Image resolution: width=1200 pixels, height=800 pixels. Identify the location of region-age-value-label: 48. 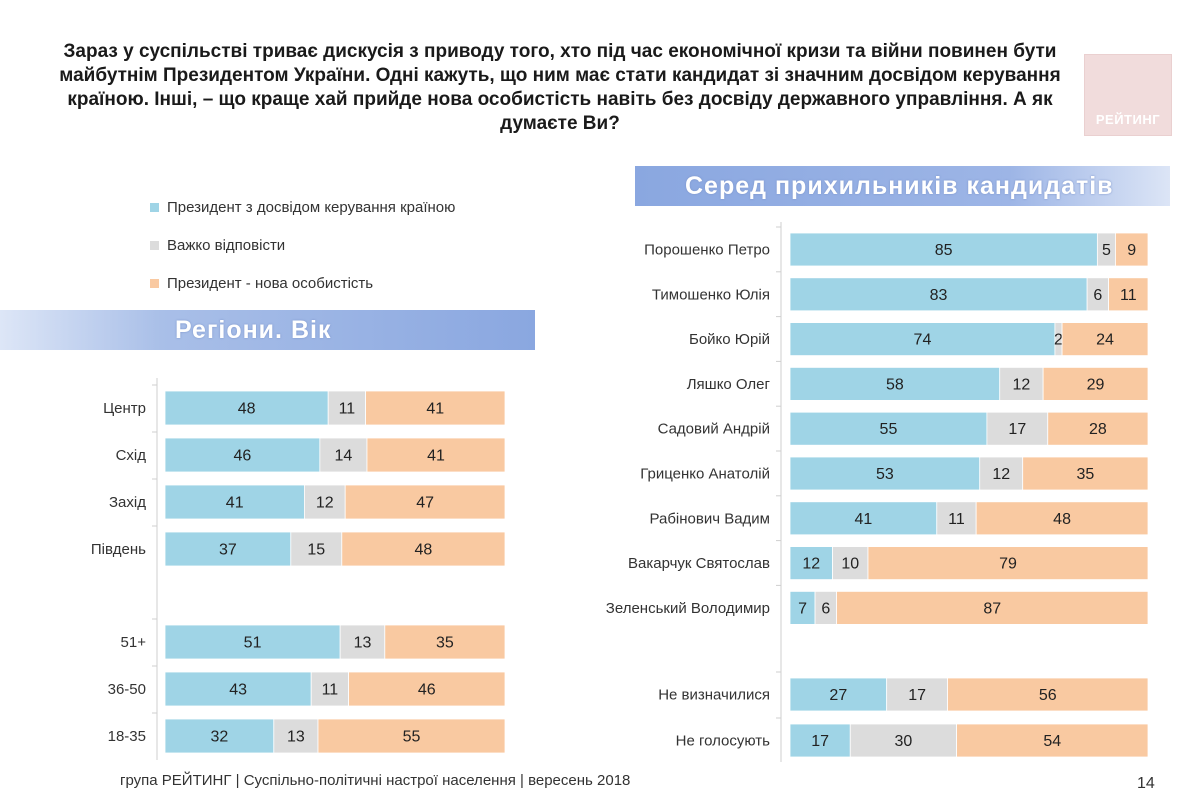
(247, 409).